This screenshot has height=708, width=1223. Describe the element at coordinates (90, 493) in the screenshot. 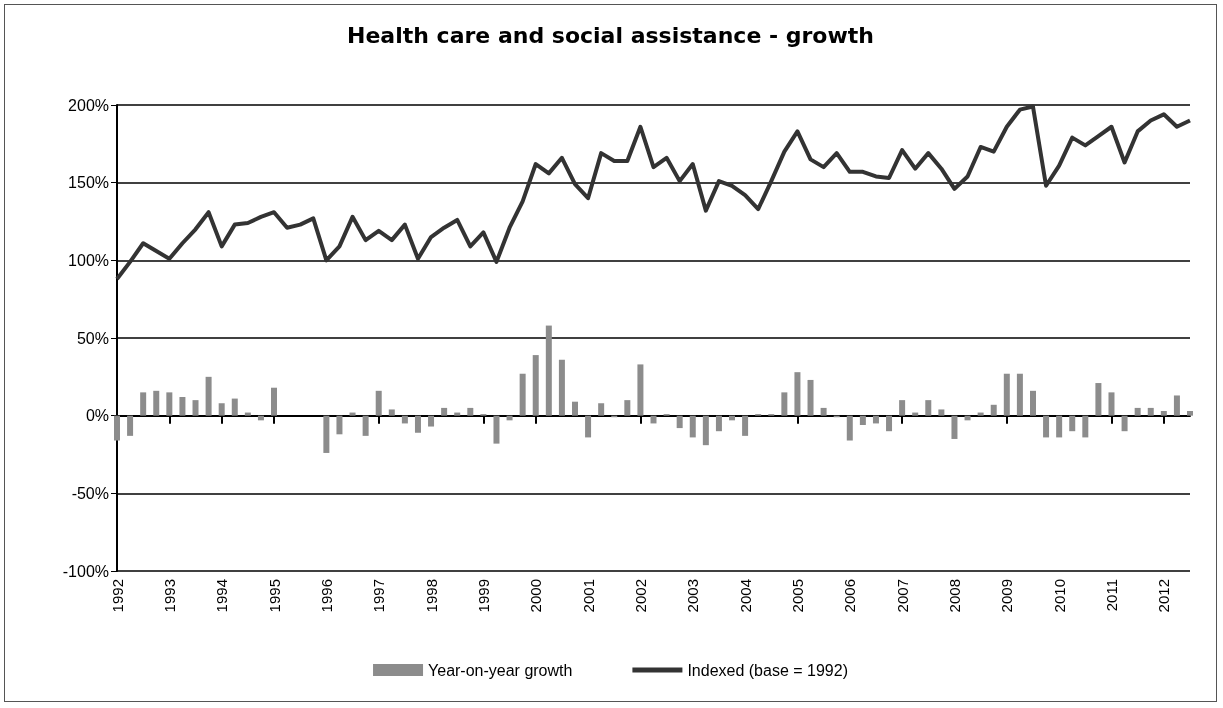

I see `y-tick-label: -50%` at that location.